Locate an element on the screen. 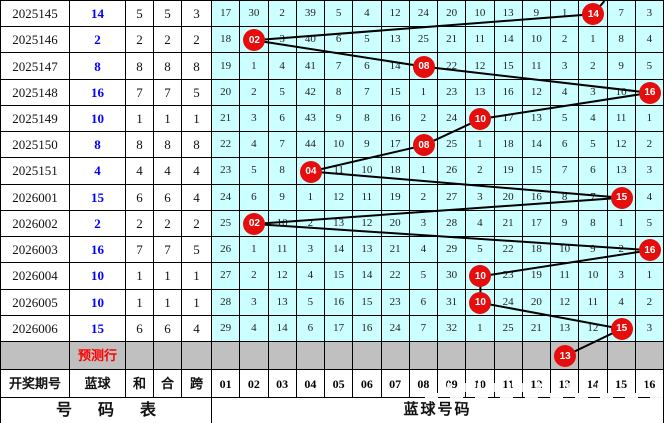 This screenshot has height=423, width=664. he-value-cell: 1 is located at coordinates (140, 119).